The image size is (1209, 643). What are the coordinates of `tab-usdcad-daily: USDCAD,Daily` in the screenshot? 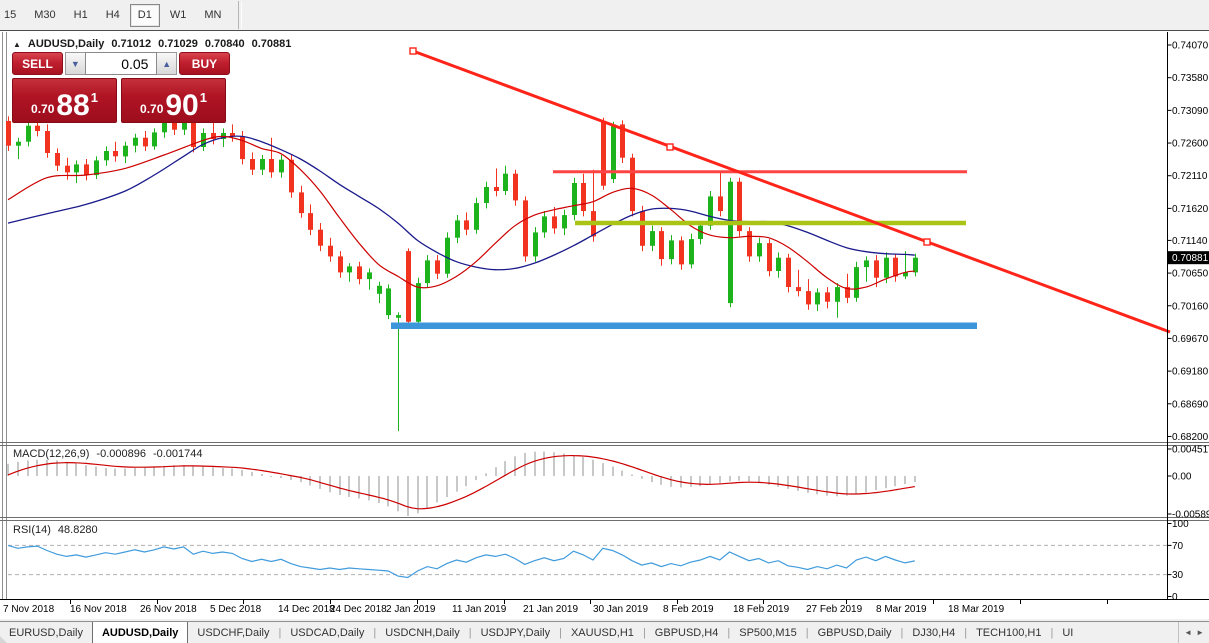 It's located at (327, 632).